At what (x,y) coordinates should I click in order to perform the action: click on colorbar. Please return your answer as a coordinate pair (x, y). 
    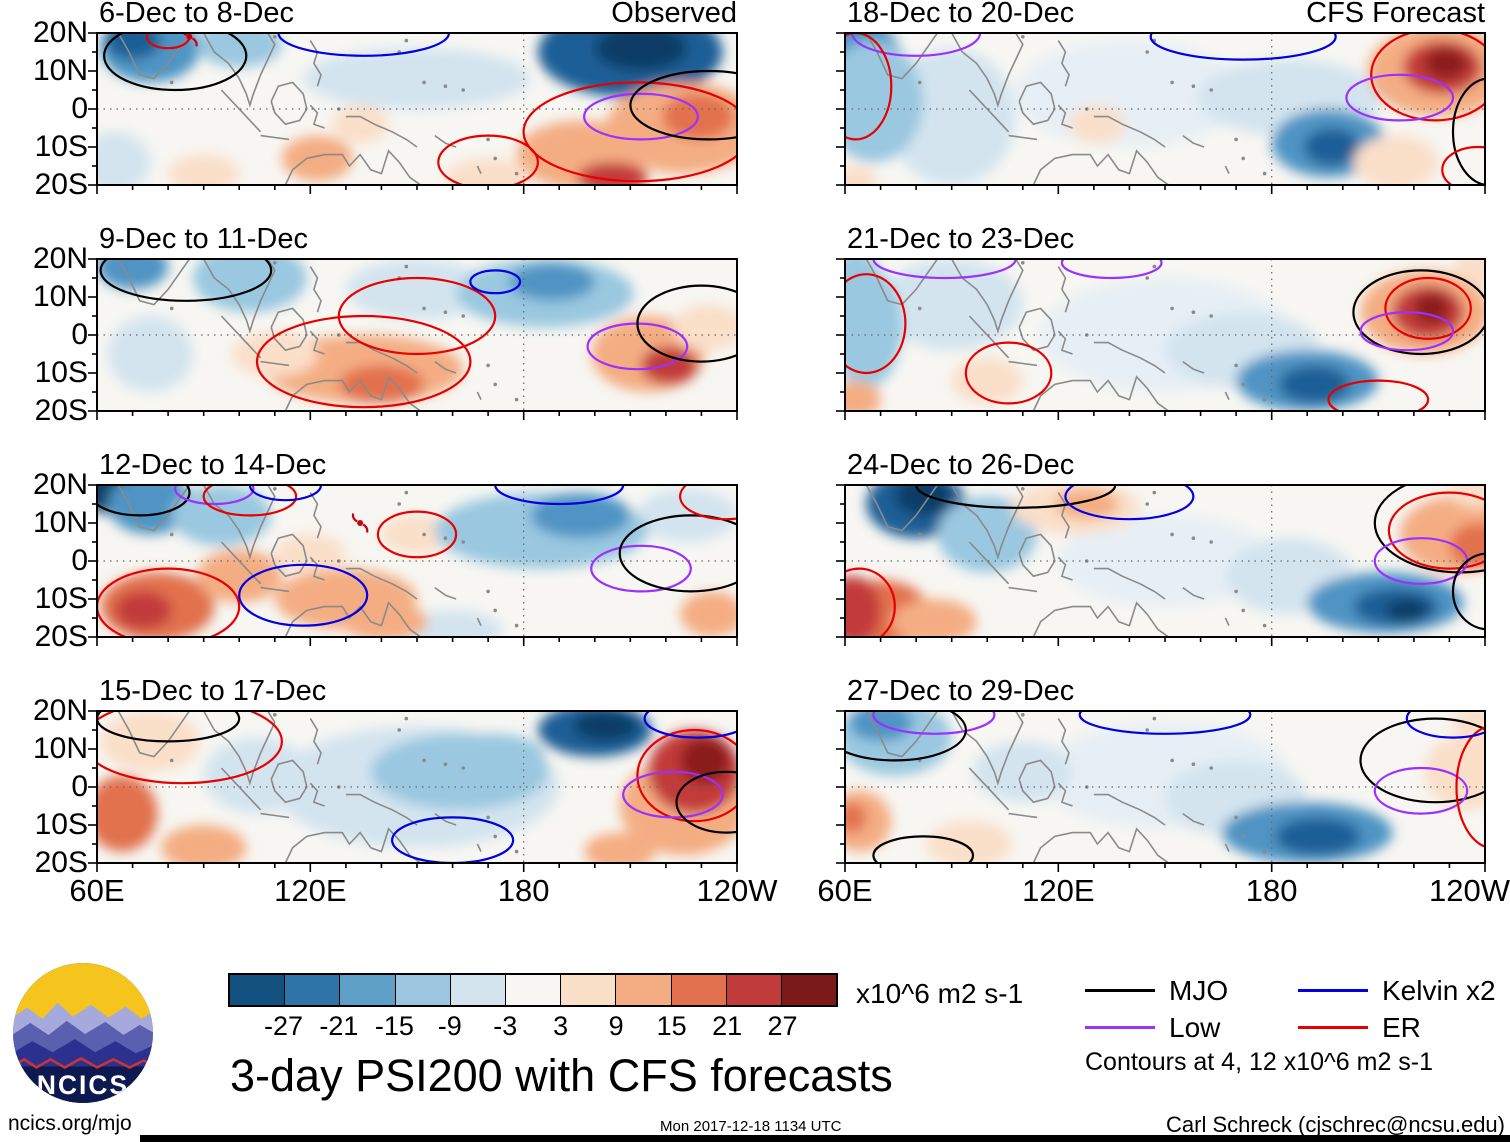
    Looking at the image, I should click on (533, 990).